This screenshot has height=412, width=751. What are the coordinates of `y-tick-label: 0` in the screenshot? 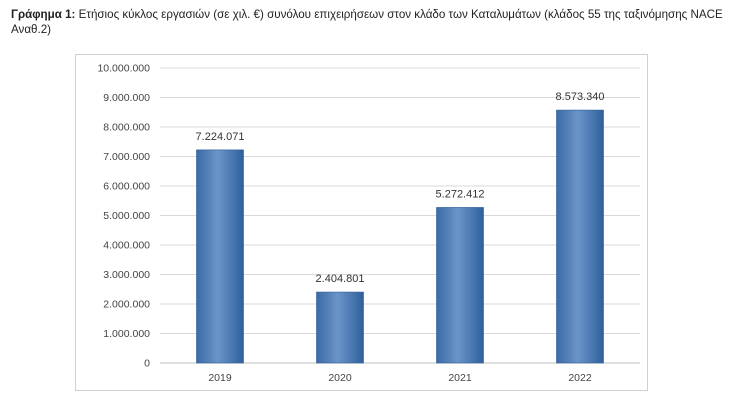 It's located at (147, 364).